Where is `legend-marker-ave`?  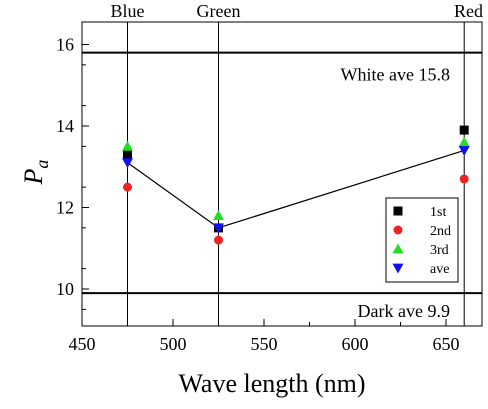 legend-marker-ave is located at coordinates (398, 268).